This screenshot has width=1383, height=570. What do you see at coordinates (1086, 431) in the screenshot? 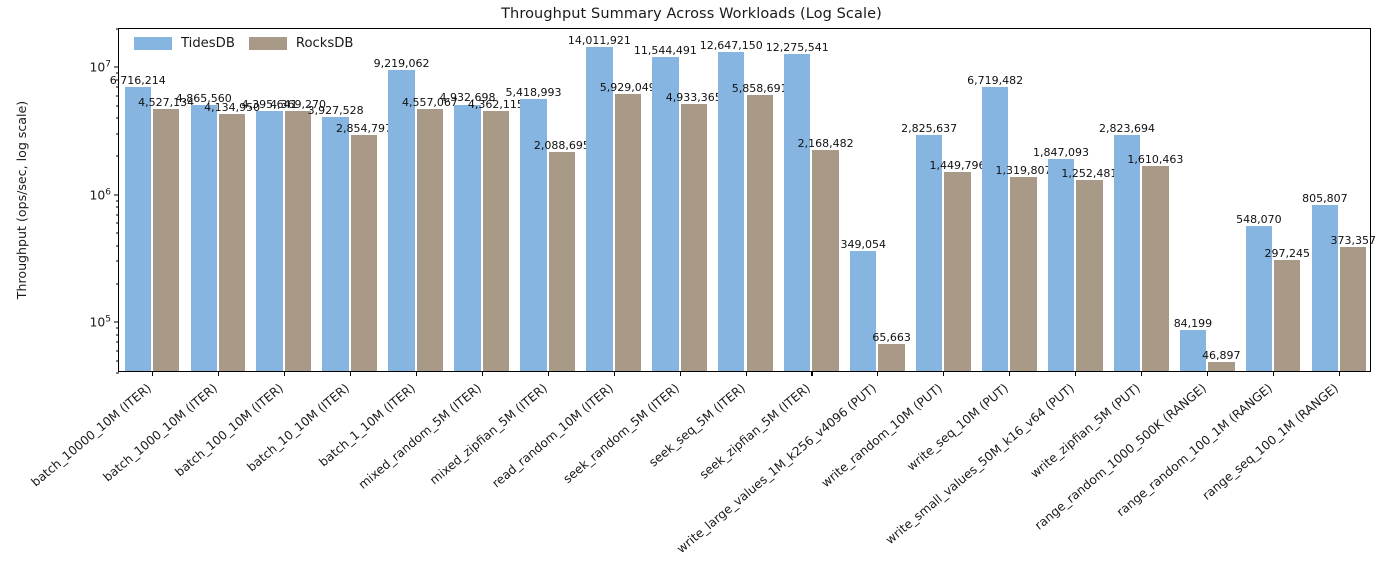
I see `x-tick-label: write_zipfian_5M (PUT)` at bounding box center [1086, 431].